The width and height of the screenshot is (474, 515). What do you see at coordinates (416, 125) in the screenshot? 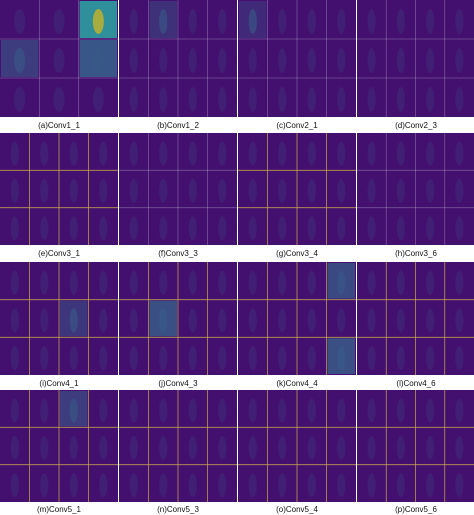
I see `caption-conv2-3: (d)Conv2_3` at bounding box center [416, 125].